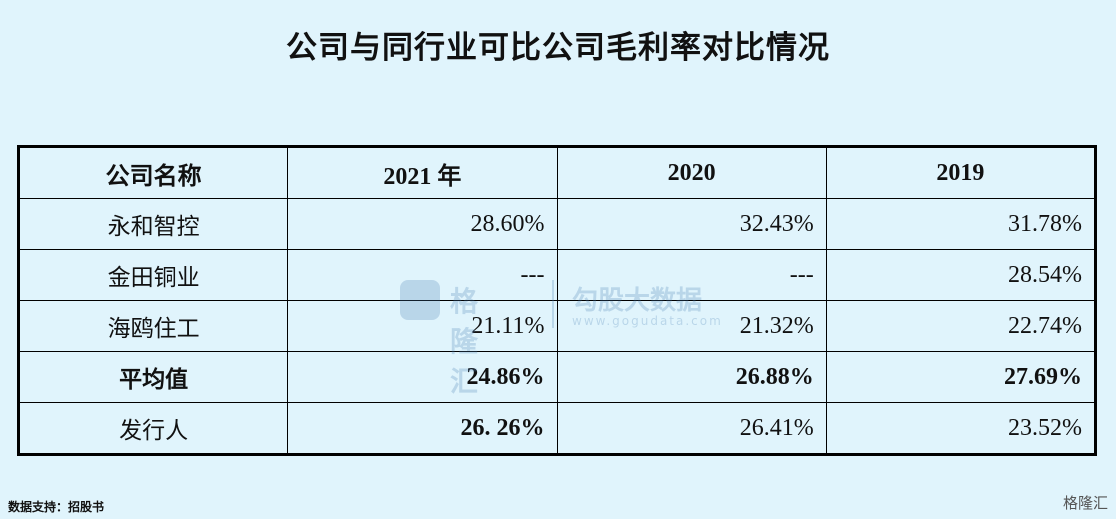  Describe the element at coordinates (691, 172) in the screenshot. I see `column-header: 2020` at that location.